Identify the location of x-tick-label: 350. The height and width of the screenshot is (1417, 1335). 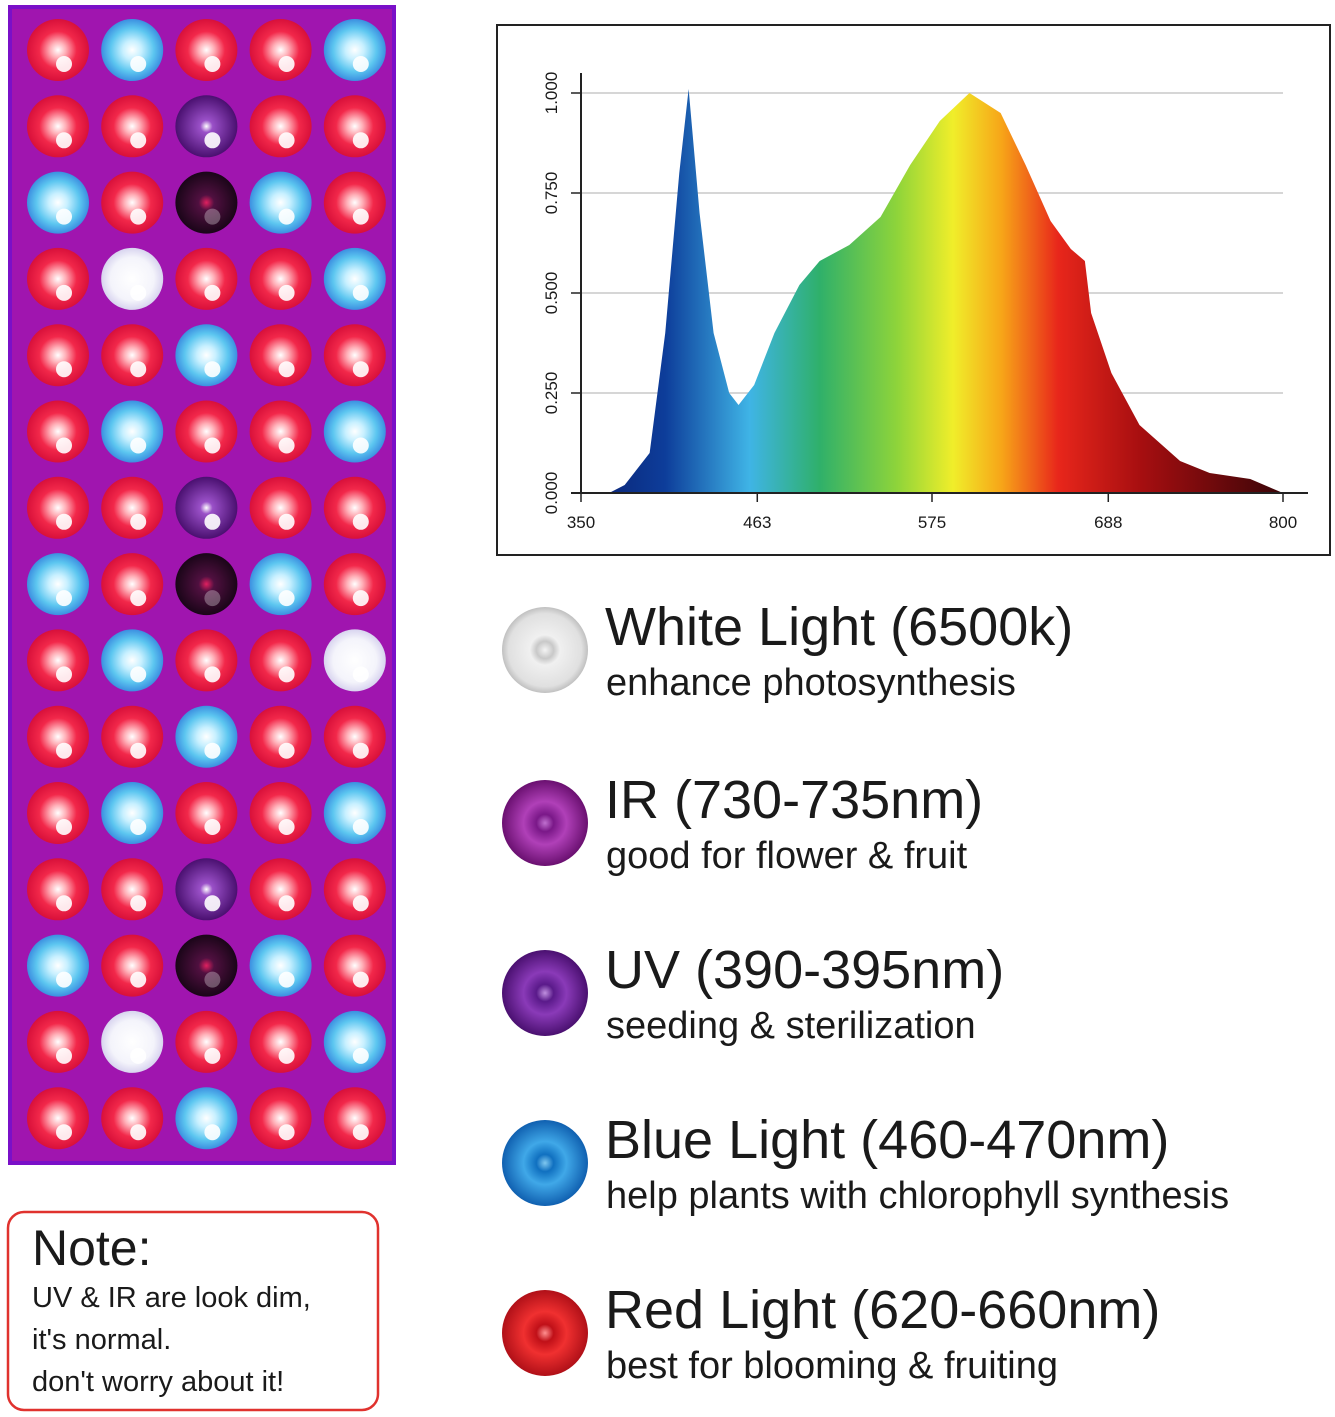
(581, 522).